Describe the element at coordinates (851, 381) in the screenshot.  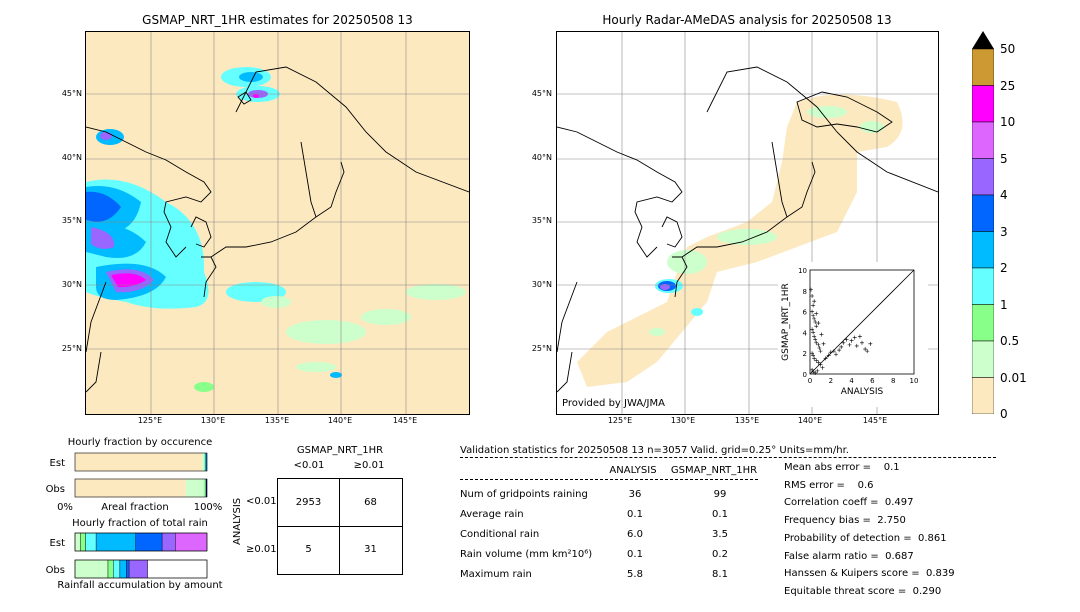
I see `scatter-xtick: 4` at that location.